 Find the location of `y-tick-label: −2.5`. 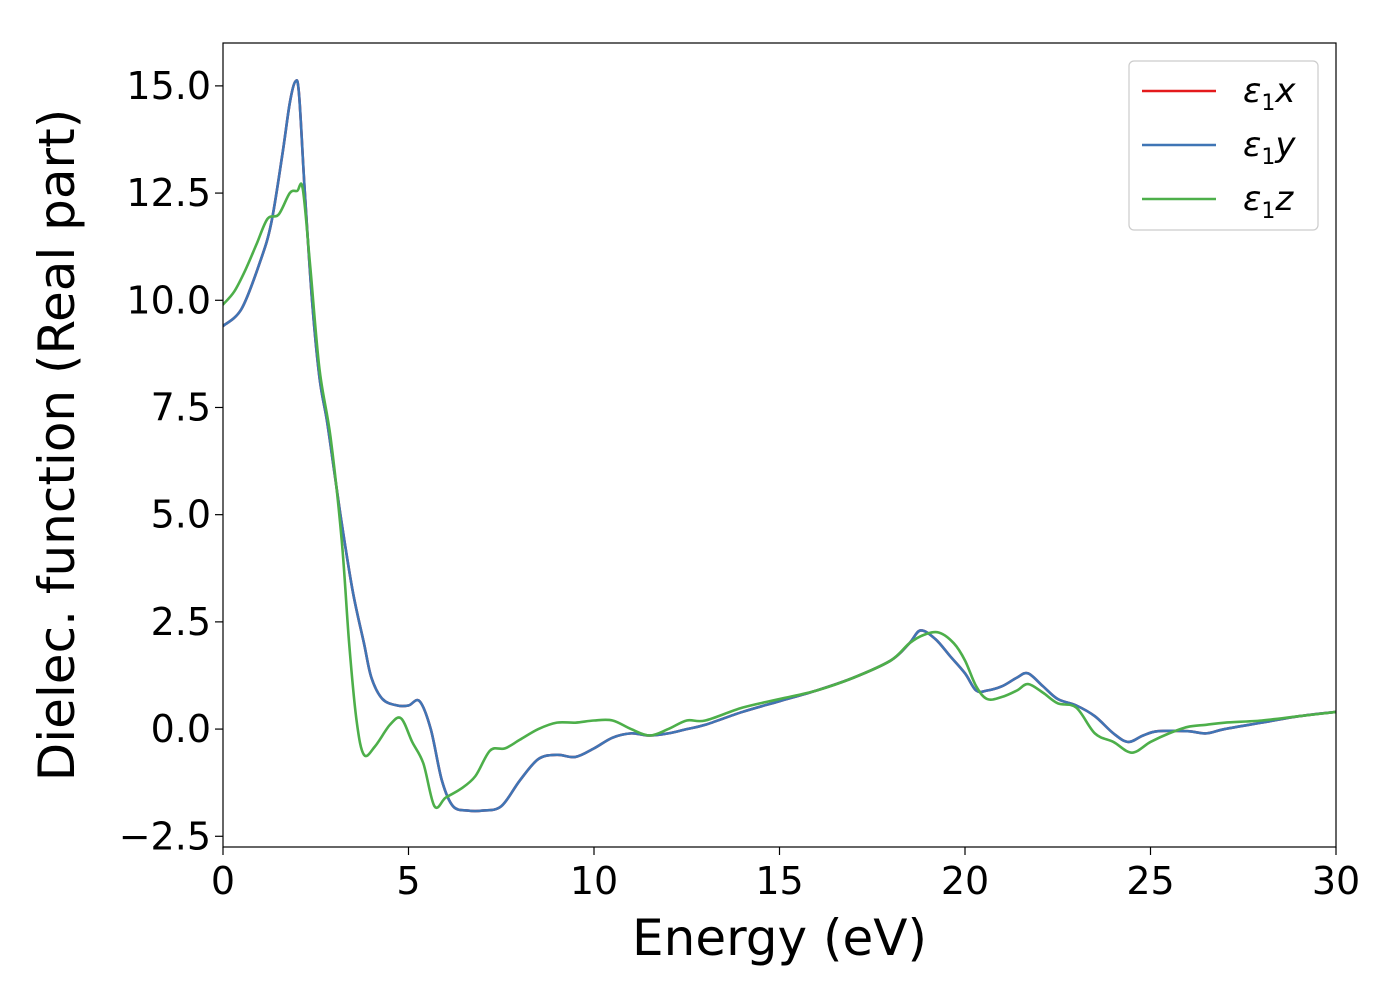

y-tick-label: −2.5 is located at coordinates (165, 836).